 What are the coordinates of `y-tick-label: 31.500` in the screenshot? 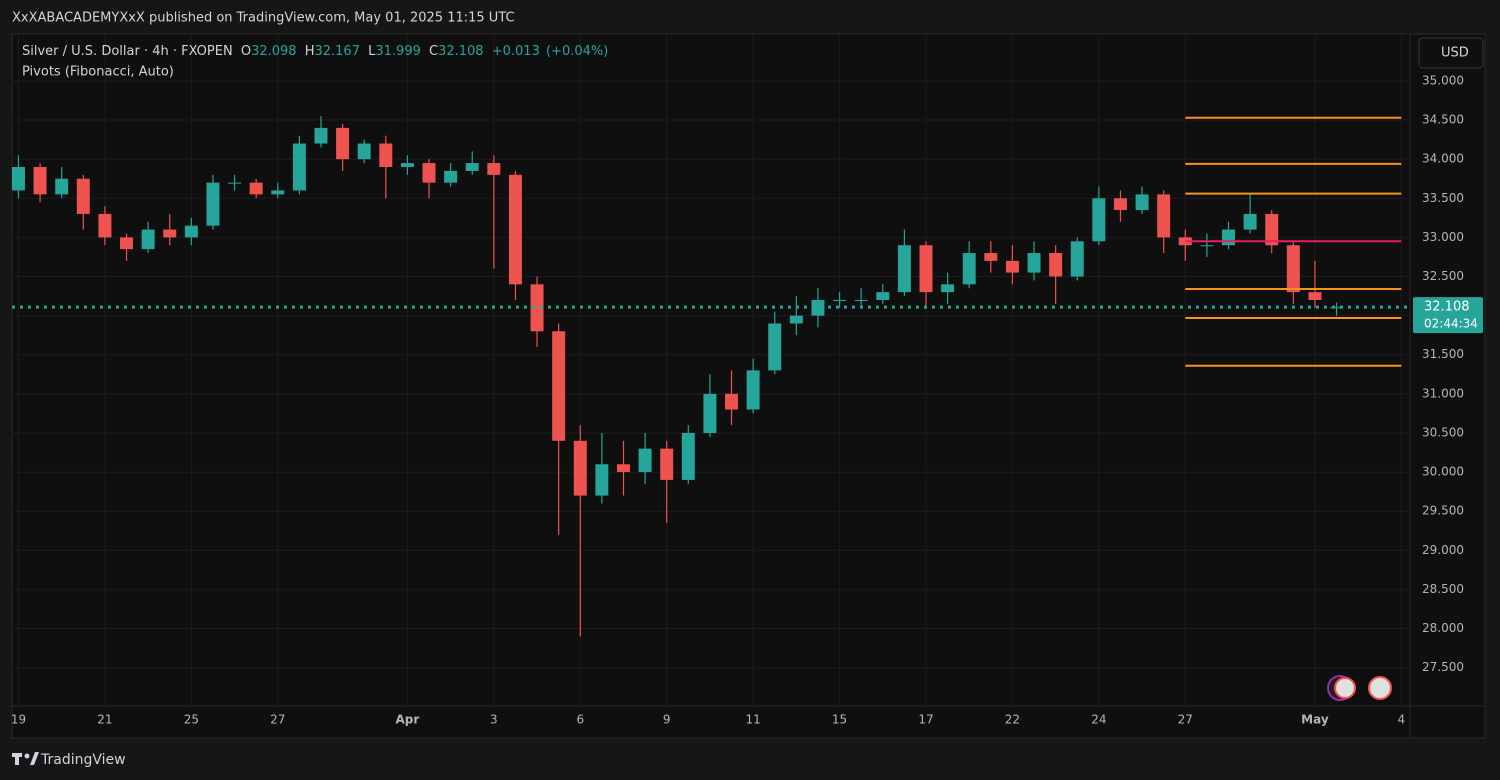 It's located at (1443, 354).